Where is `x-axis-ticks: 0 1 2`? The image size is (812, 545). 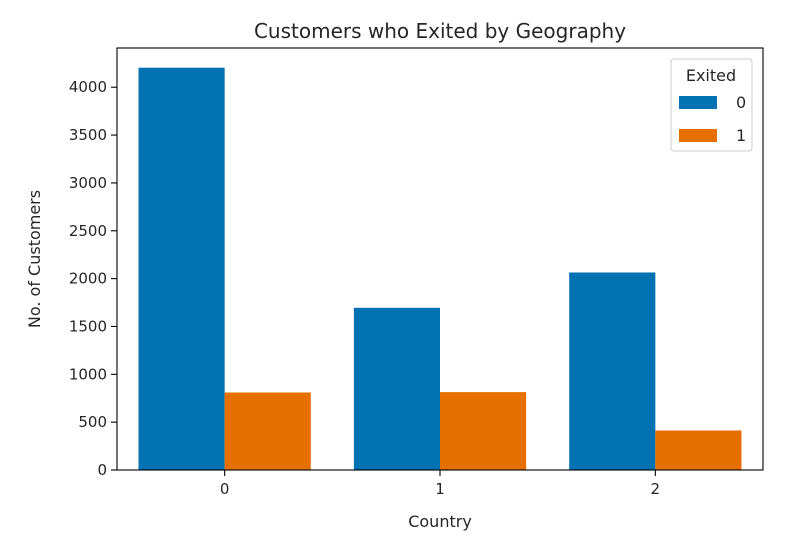
x-axis-ticks: 0 1 2 is located at coordinates (440, 484).